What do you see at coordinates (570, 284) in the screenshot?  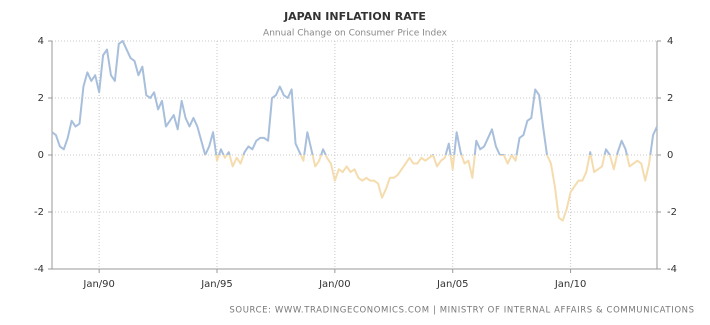 I see `x-tick-label: Jan/10` at bounding box center [570, 284].